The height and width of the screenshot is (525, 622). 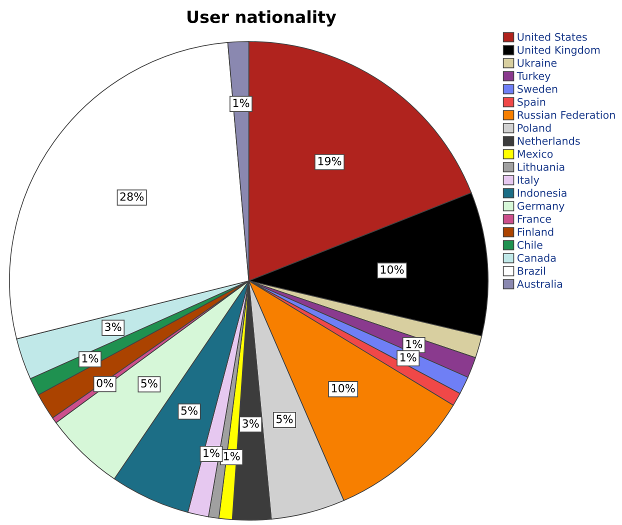 What do you see at coordinates (132, 196) in the screenshot?
I see `data-label: 28%` at bounding box center [132, 196].